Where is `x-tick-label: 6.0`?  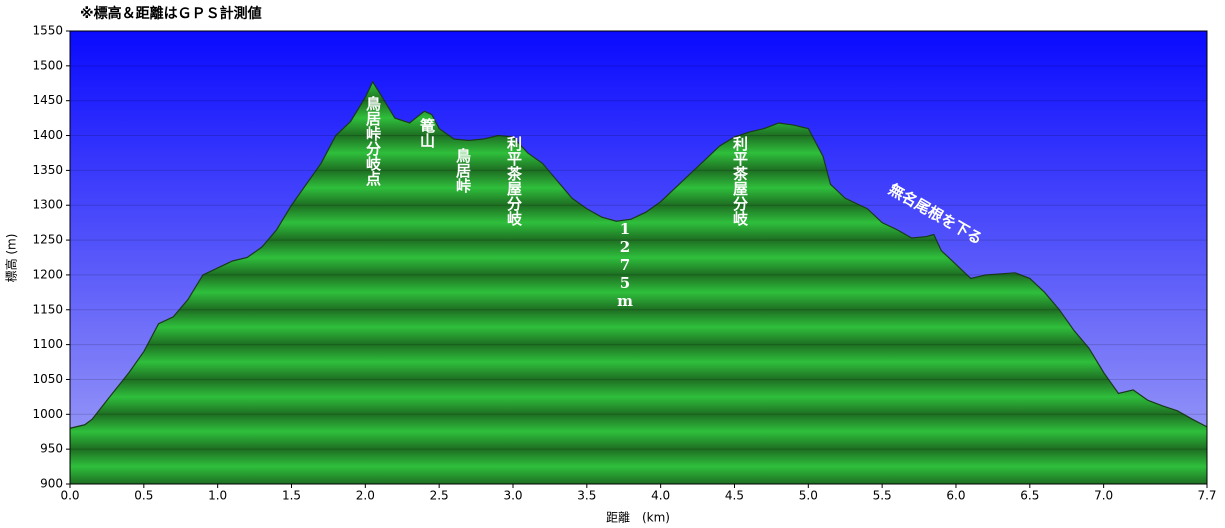 x-tick-label: 6.0 is located at coordinates (955, 496).